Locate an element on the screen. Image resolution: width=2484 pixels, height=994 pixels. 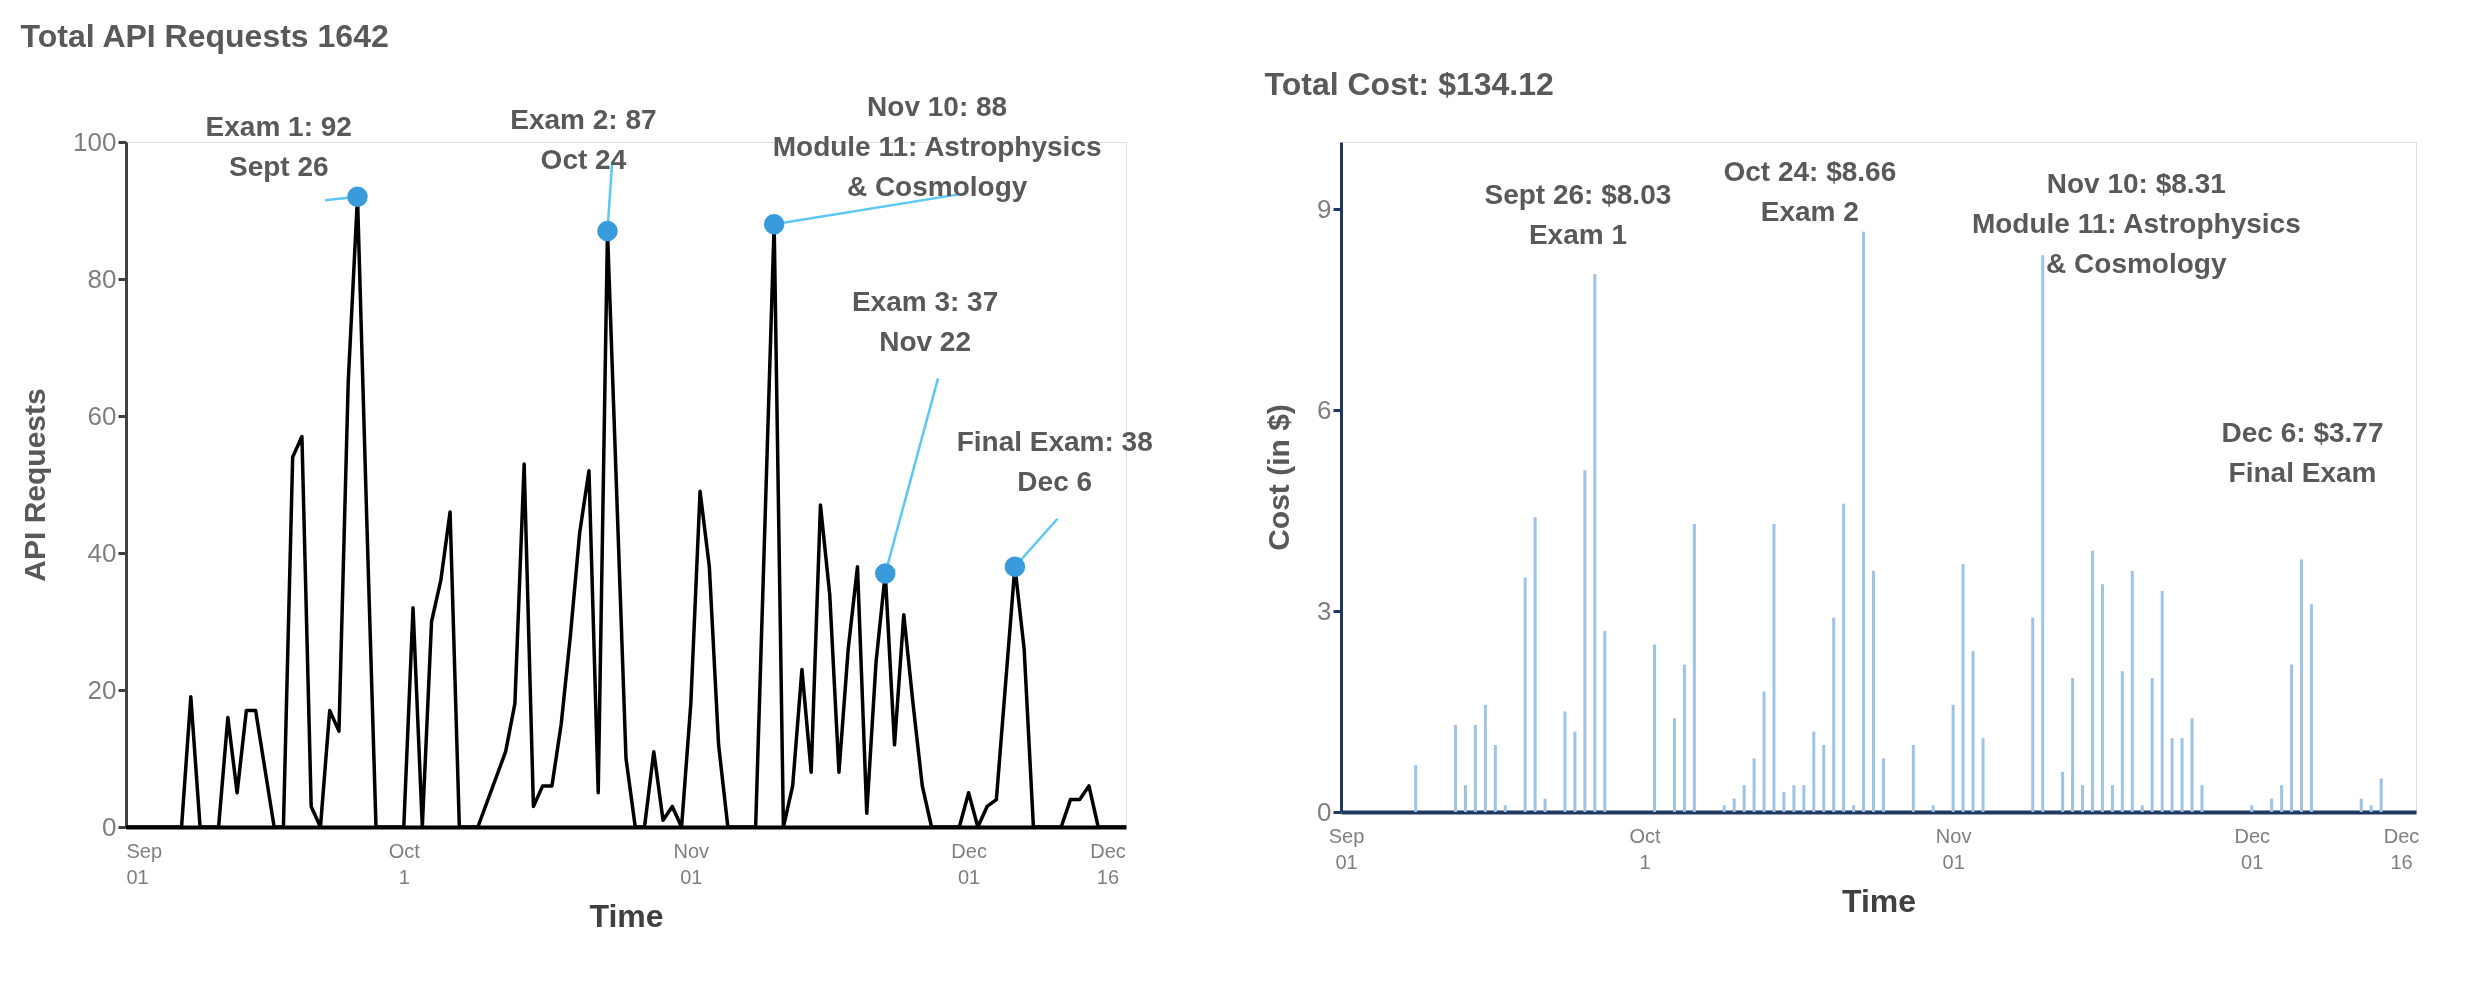
y-tick-label: 100 is located at coordinates (95, 141).